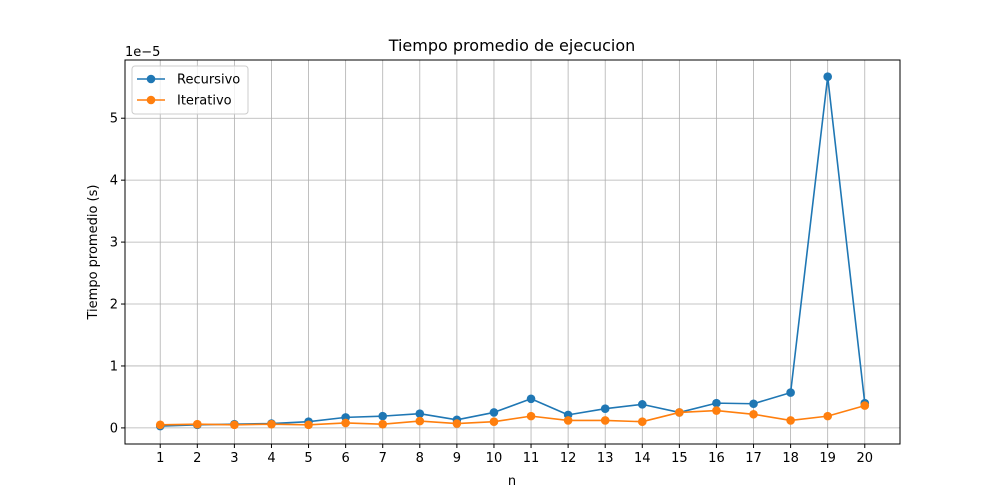 The width and height of the screenshot is (1000, 500). Describe the element at coordinates (114, 243) in the screenshot. I see `y-tick-label: 3` at that location.